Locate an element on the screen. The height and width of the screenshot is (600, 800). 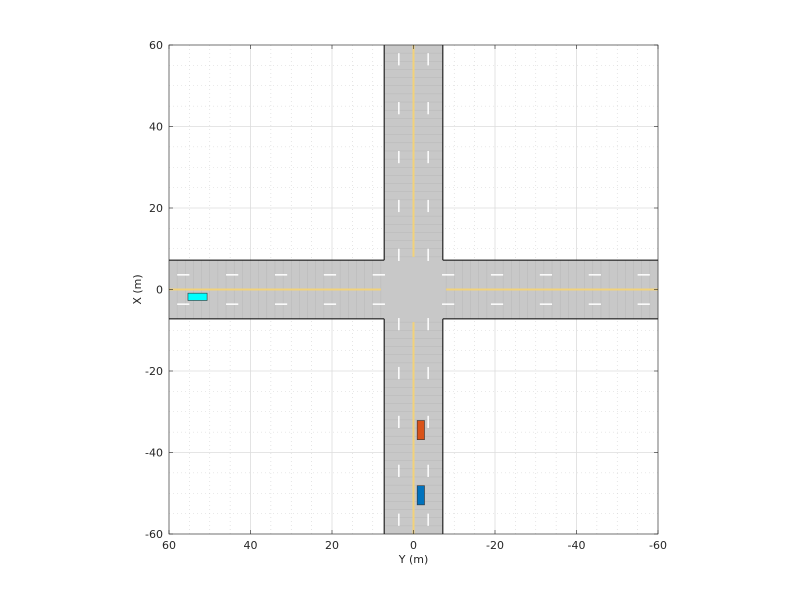
x-tick-label: 40 is located at coordinates (251, 545).